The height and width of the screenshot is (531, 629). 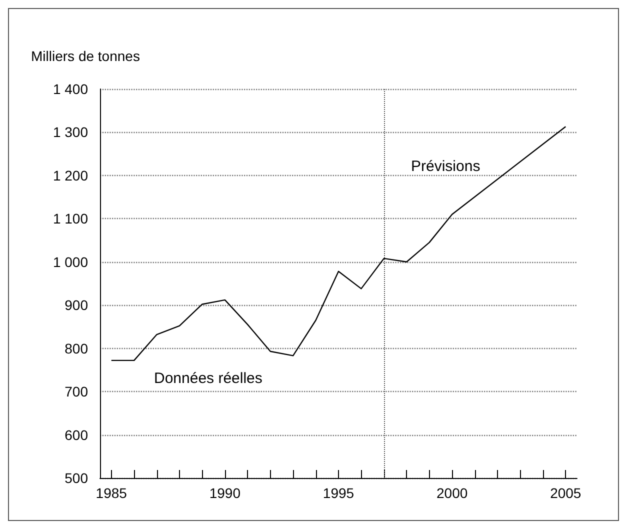 I want to click on y-axis-title: Milliers de tonnes, so click(x=85, y=56).